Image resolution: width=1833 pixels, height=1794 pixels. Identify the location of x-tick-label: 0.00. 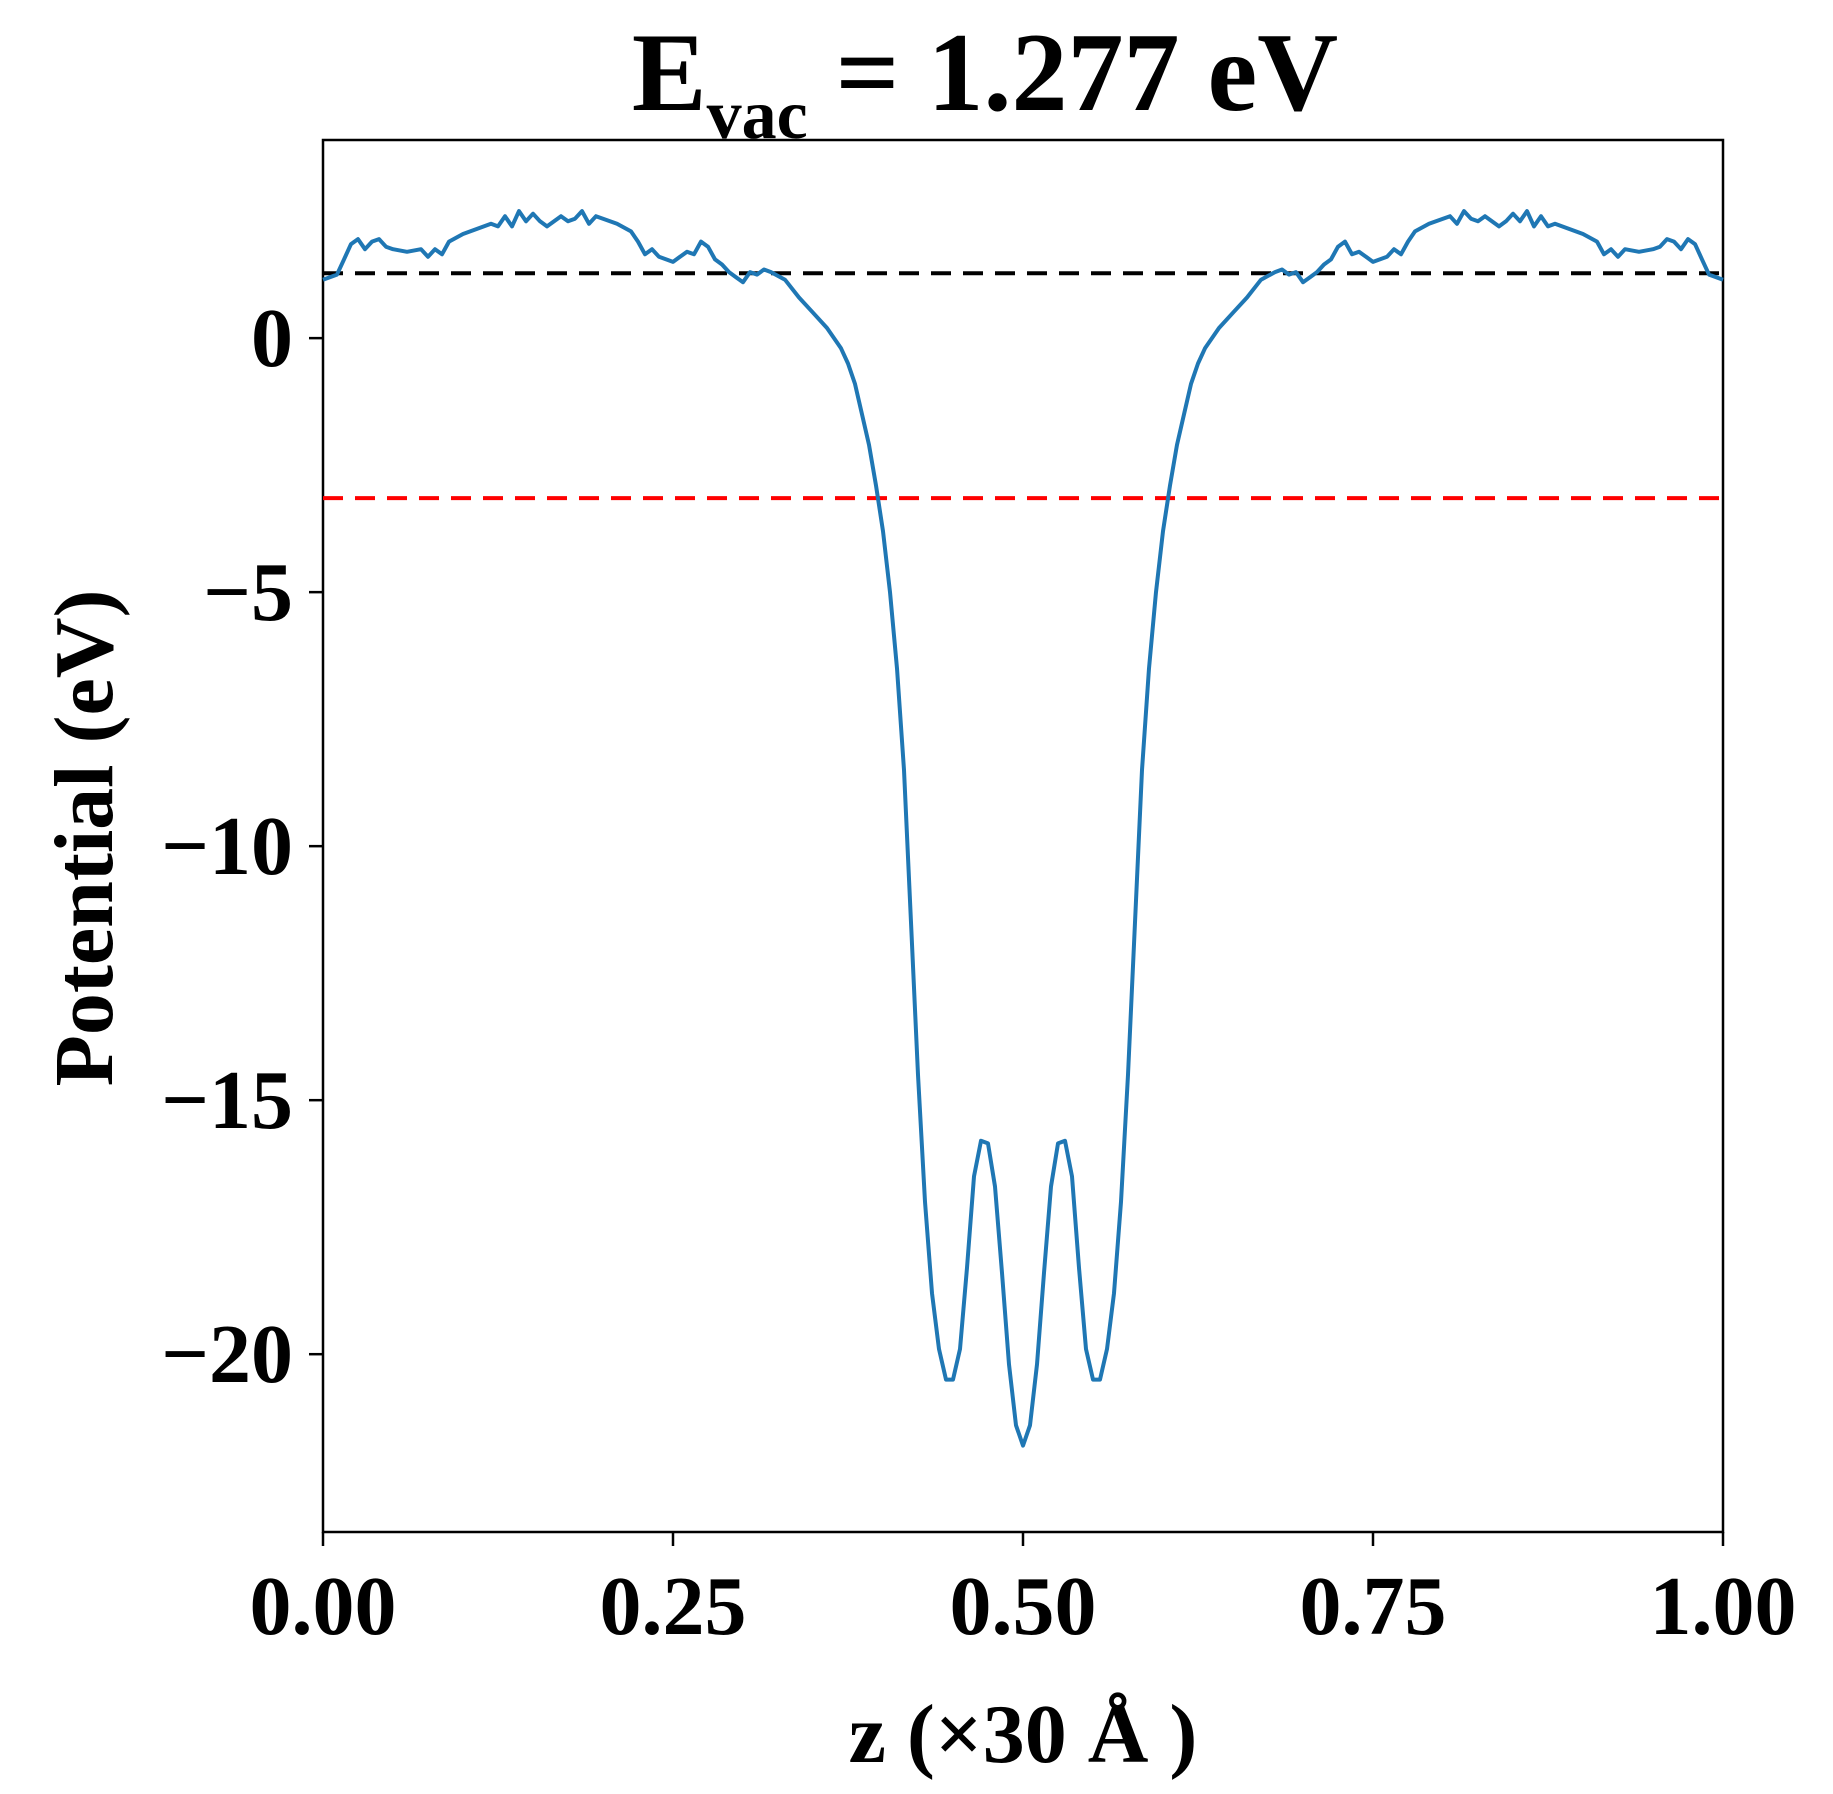
(323, 1606).